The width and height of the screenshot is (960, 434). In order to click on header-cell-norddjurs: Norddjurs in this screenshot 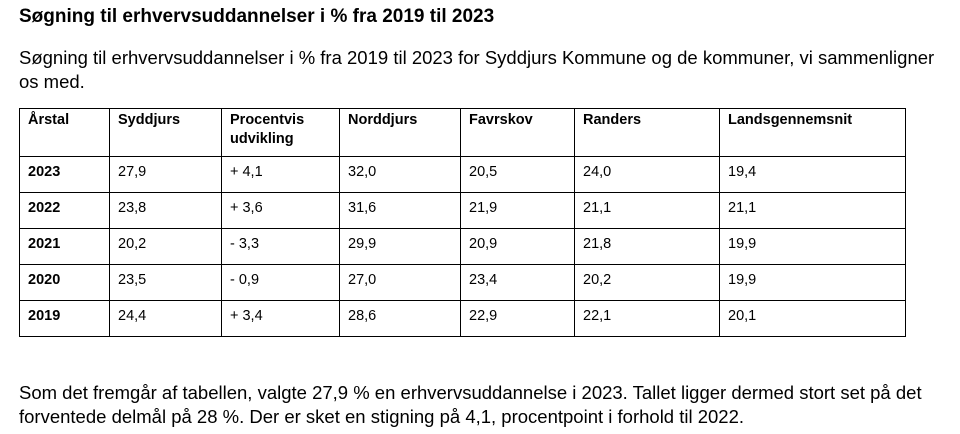, I will do `click(400, 132)`.